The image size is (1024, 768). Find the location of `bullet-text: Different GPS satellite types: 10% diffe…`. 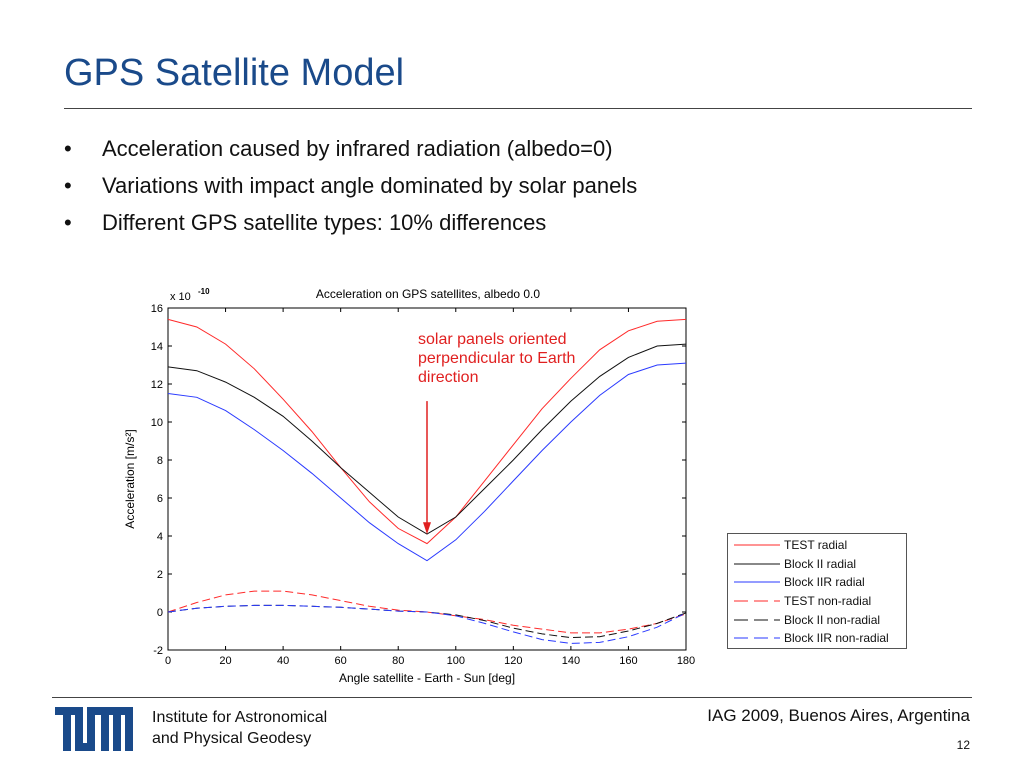

bullet-text: Different GPS satellite types: 10% diffe… is located at coordinates (324, 222).